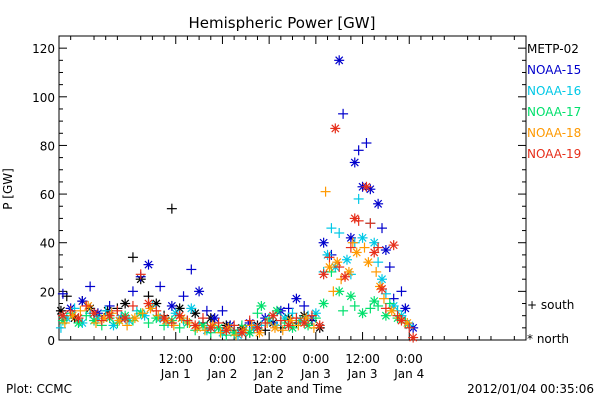 The image size is (600, 400). Describe the element at coordinates (408, 374) in the screenshot. I see `x-tick-date: Jan 4` at that location.